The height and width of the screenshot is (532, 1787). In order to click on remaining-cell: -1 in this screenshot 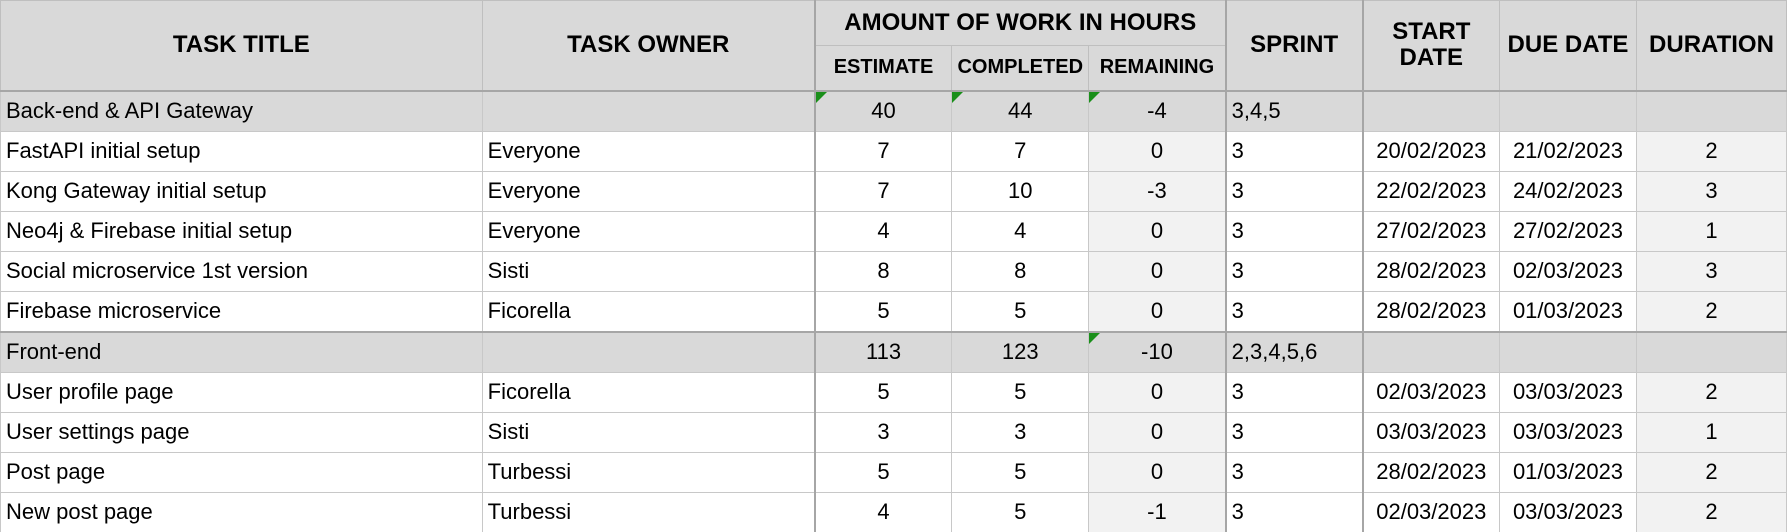, I will do `click(1157, 511)`.